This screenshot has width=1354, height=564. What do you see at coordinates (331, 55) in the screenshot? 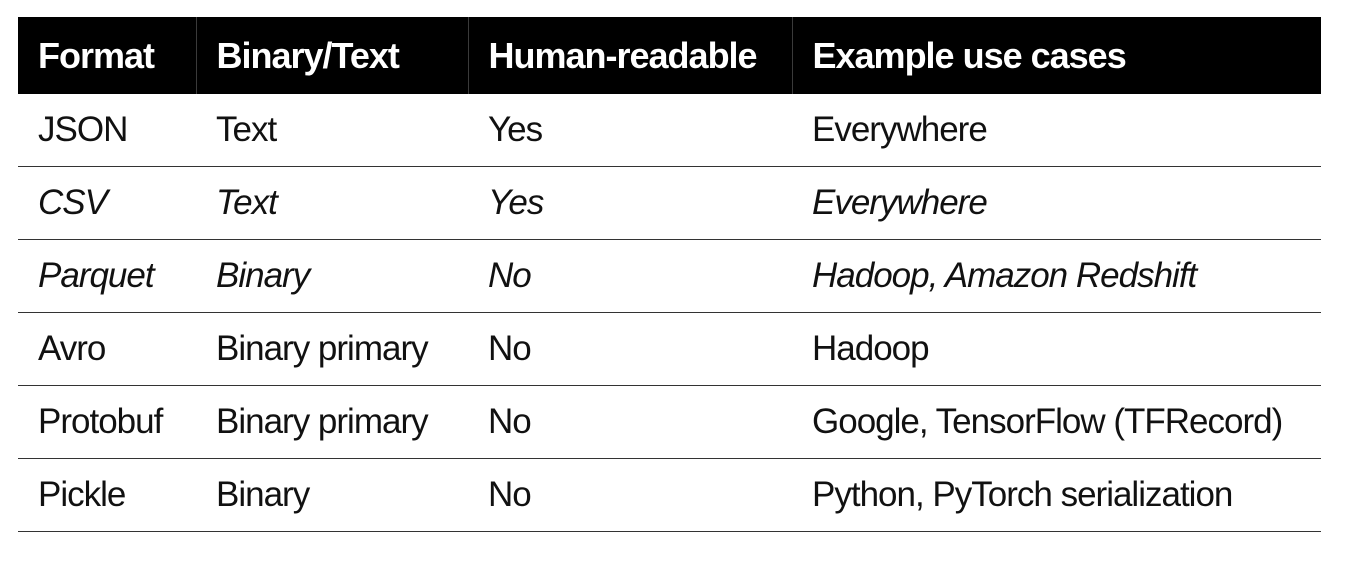
I see `header-binary-text: Binary/Text` at bounding box center [331, 55].